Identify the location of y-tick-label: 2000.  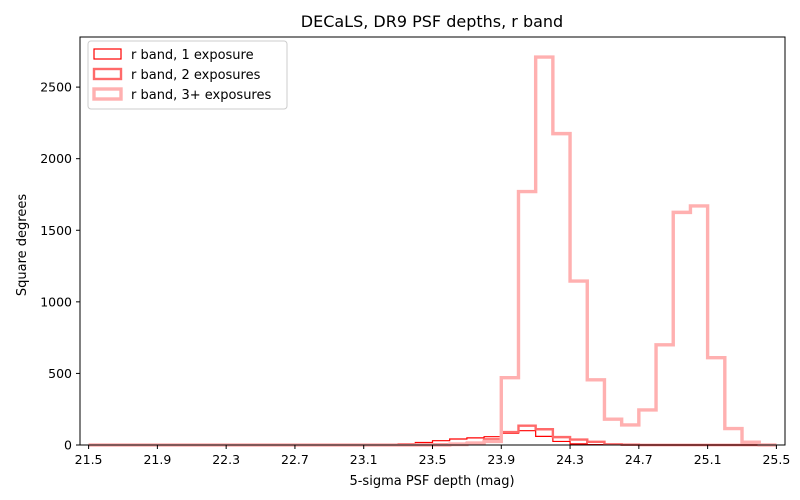
(56, 158).